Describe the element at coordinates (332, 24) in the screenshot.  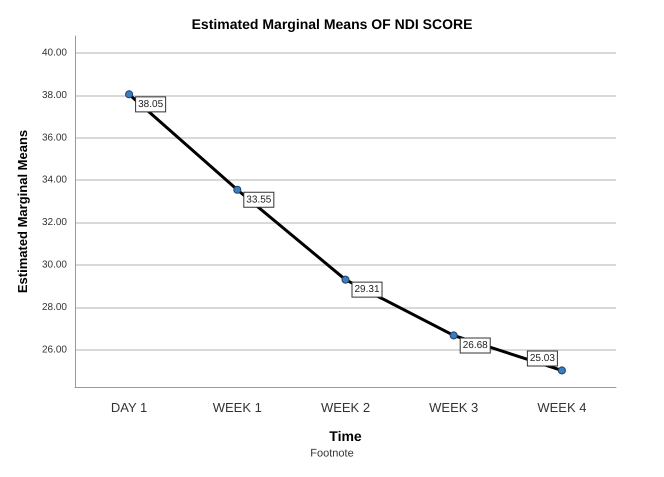
I see `chart-title: Estimated Marginal Means OF NDI SCORE` at that location.